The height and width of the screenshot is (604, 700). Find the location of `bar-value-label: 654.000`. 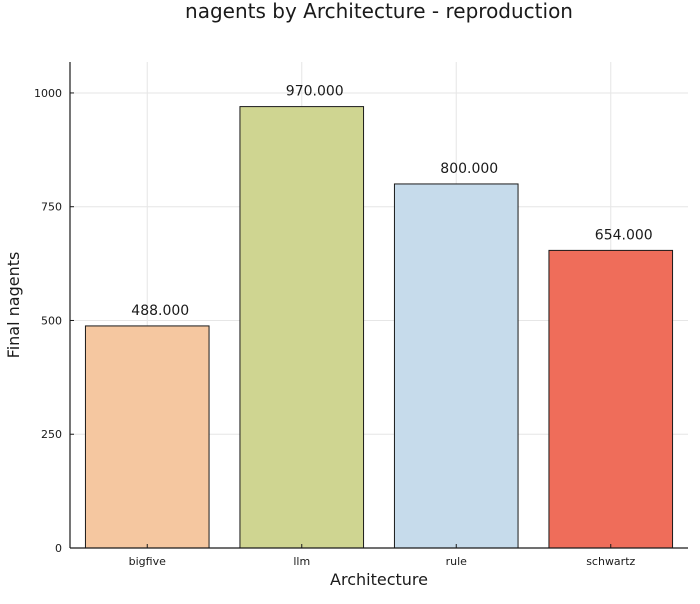

bar-value-label: 654.000 is located at coordinates (624, 235).